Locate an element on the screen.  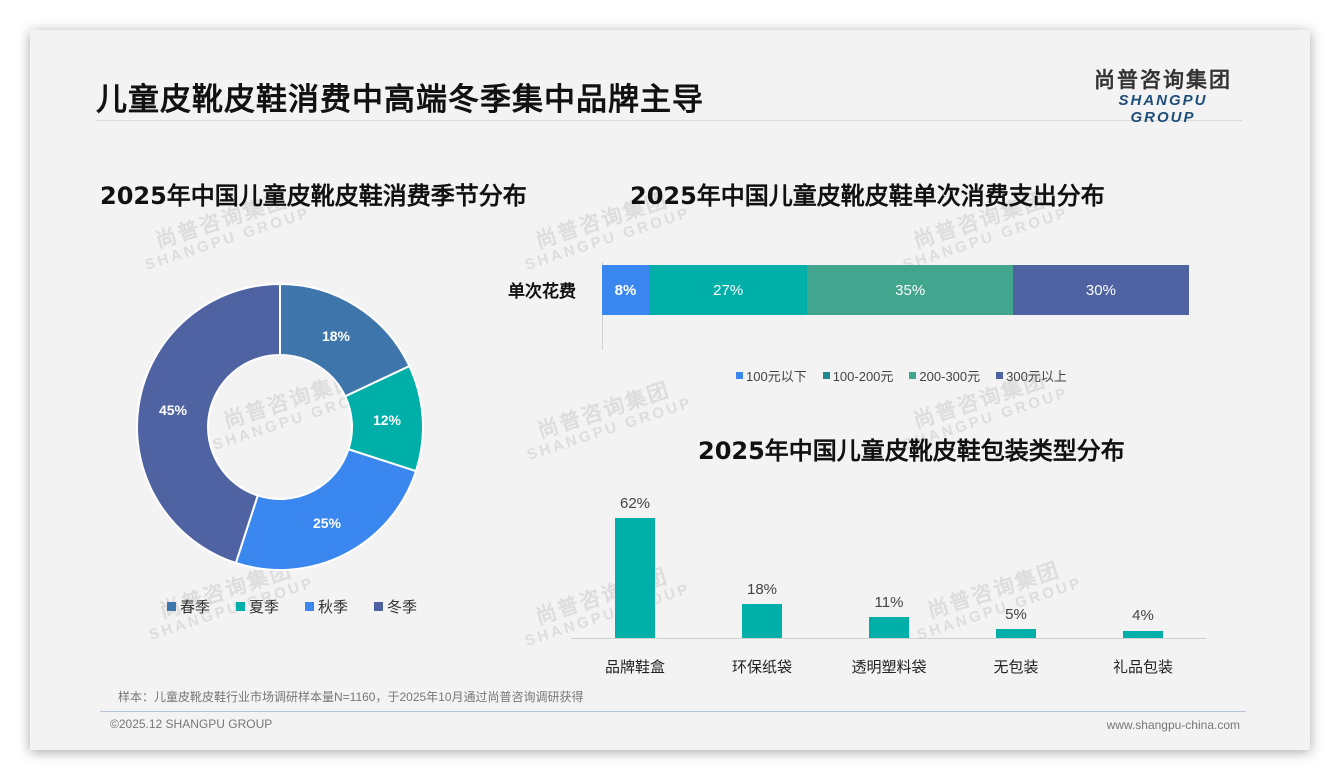
logo-en: SHANGPU GROUP is located at coordinates (1163, 109).